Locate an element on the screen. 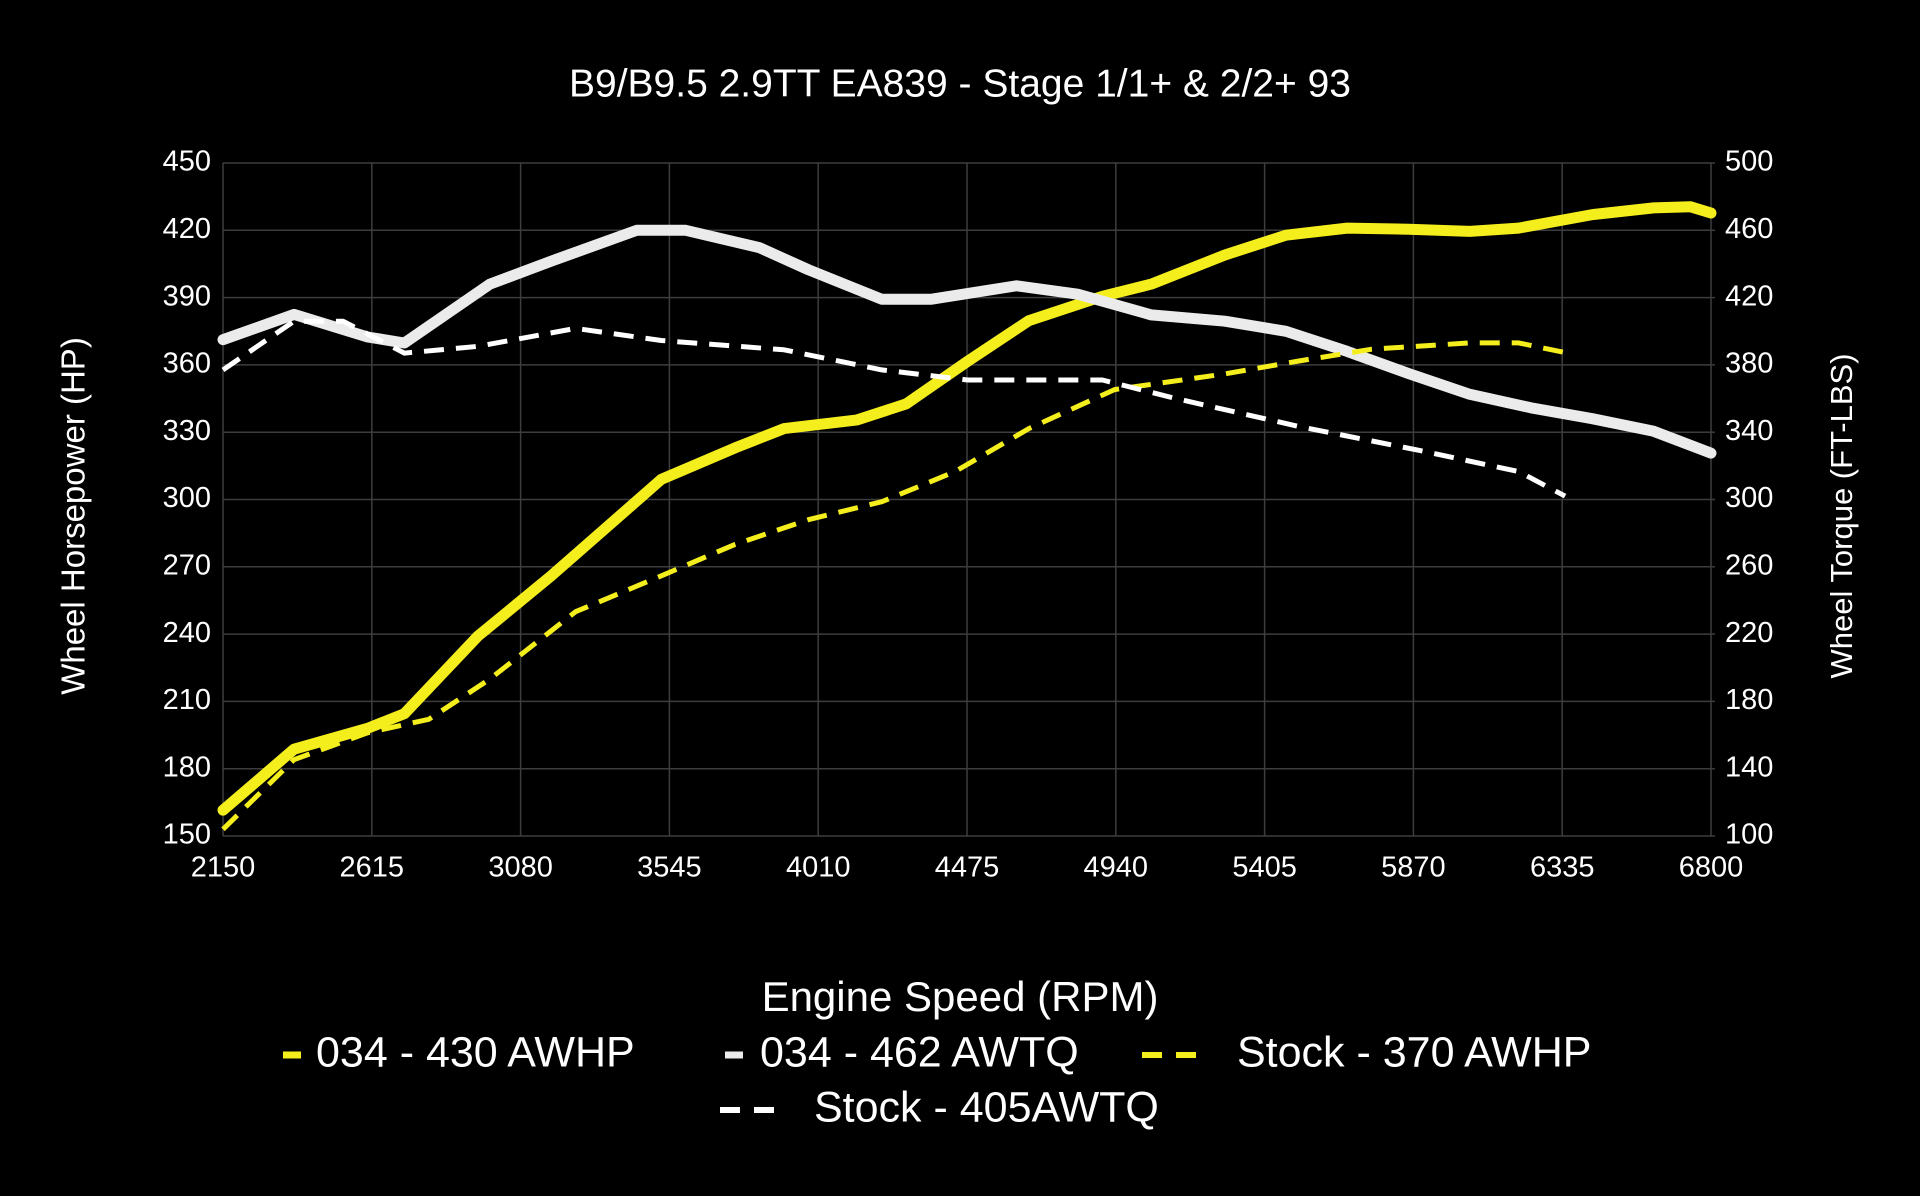  y2-tick-label: 420 is located at coordinates (1749, 296).